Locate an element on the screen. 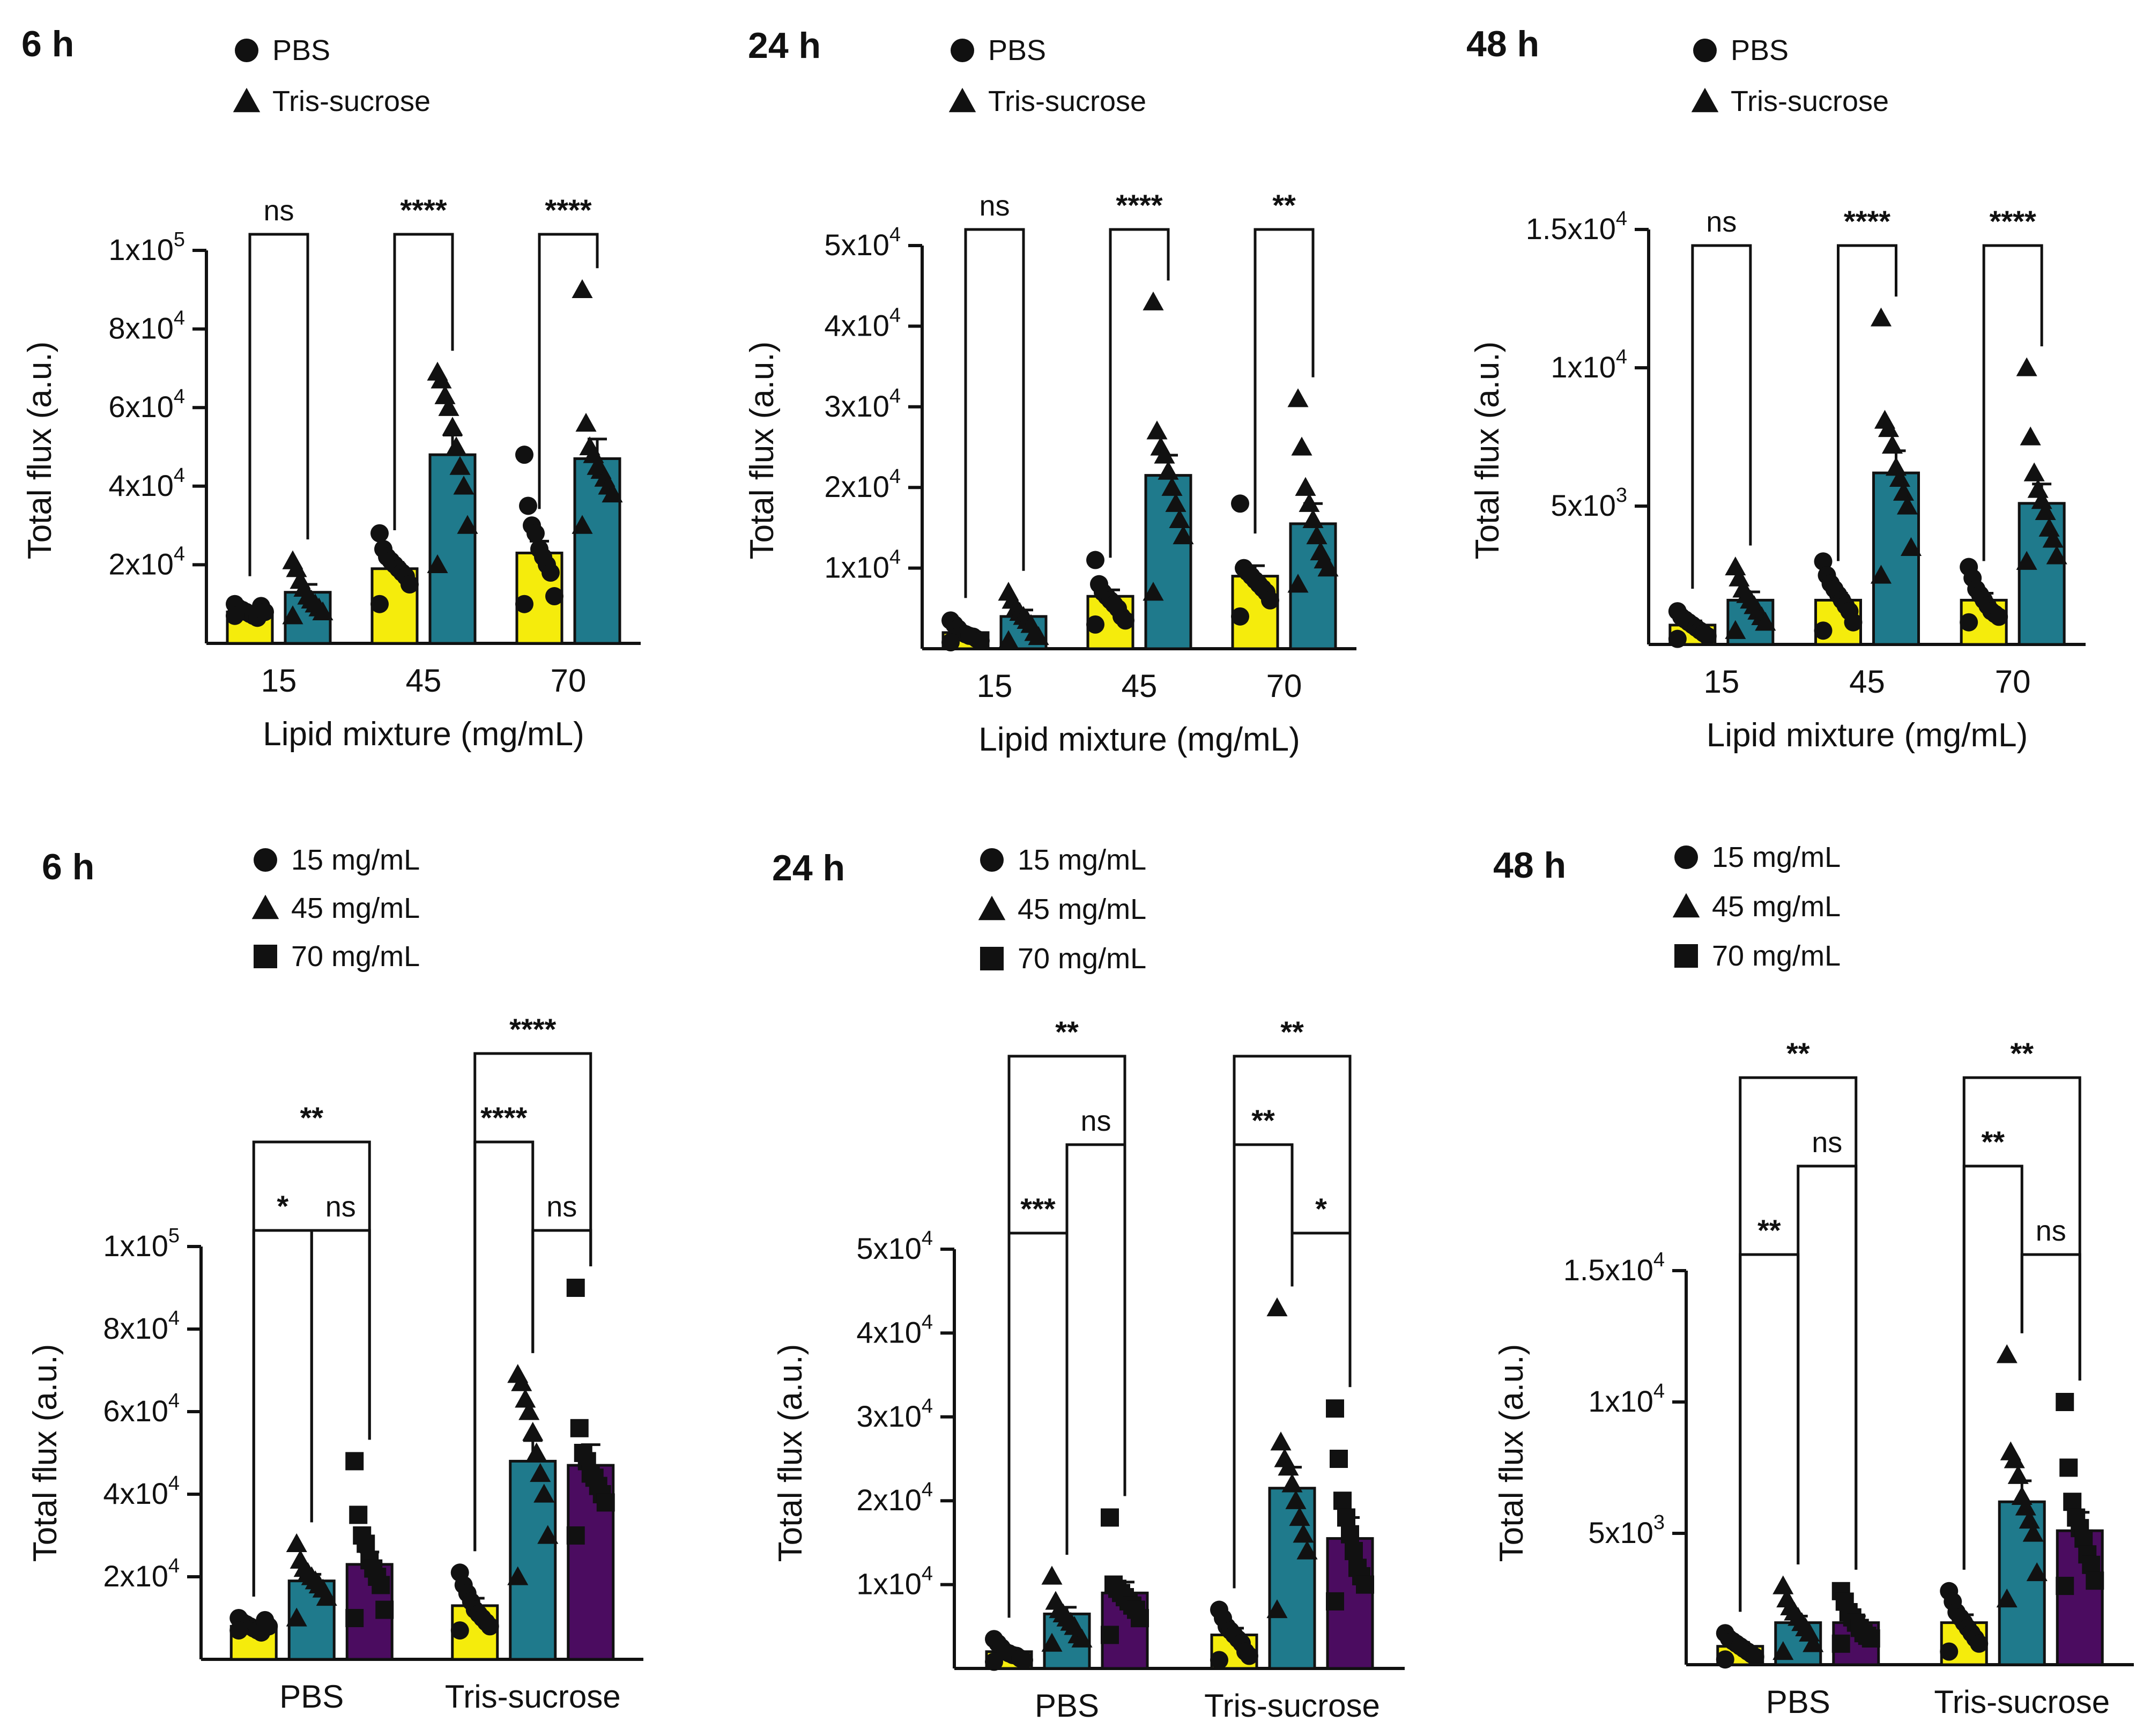  y-tick-label: 4x10⁴ is located at coordinates (894, 1330).